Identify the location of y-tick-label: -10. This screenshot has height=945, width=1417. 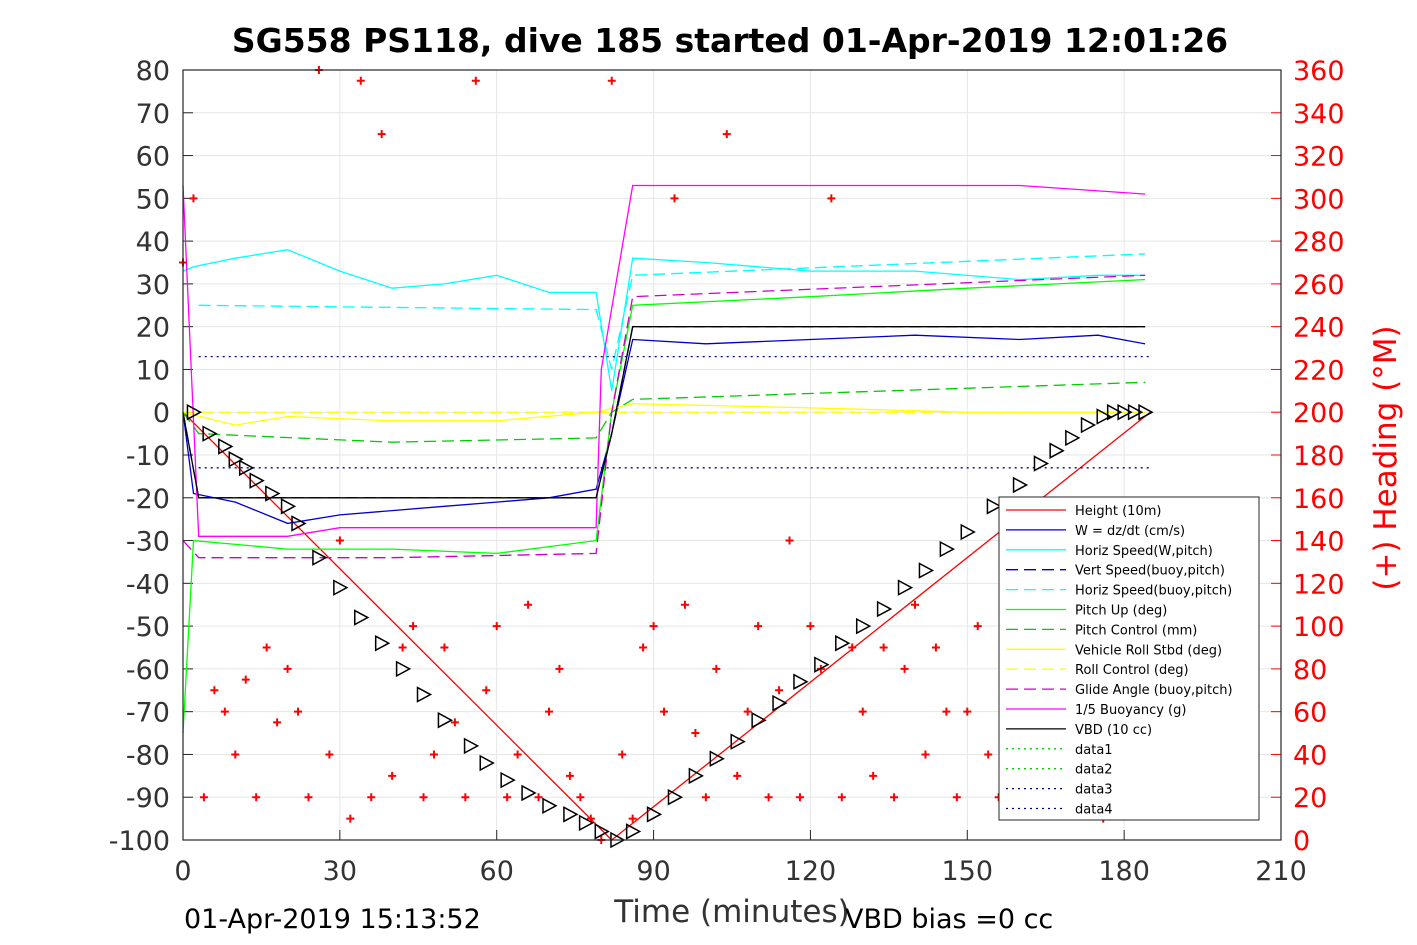
(148, 456).